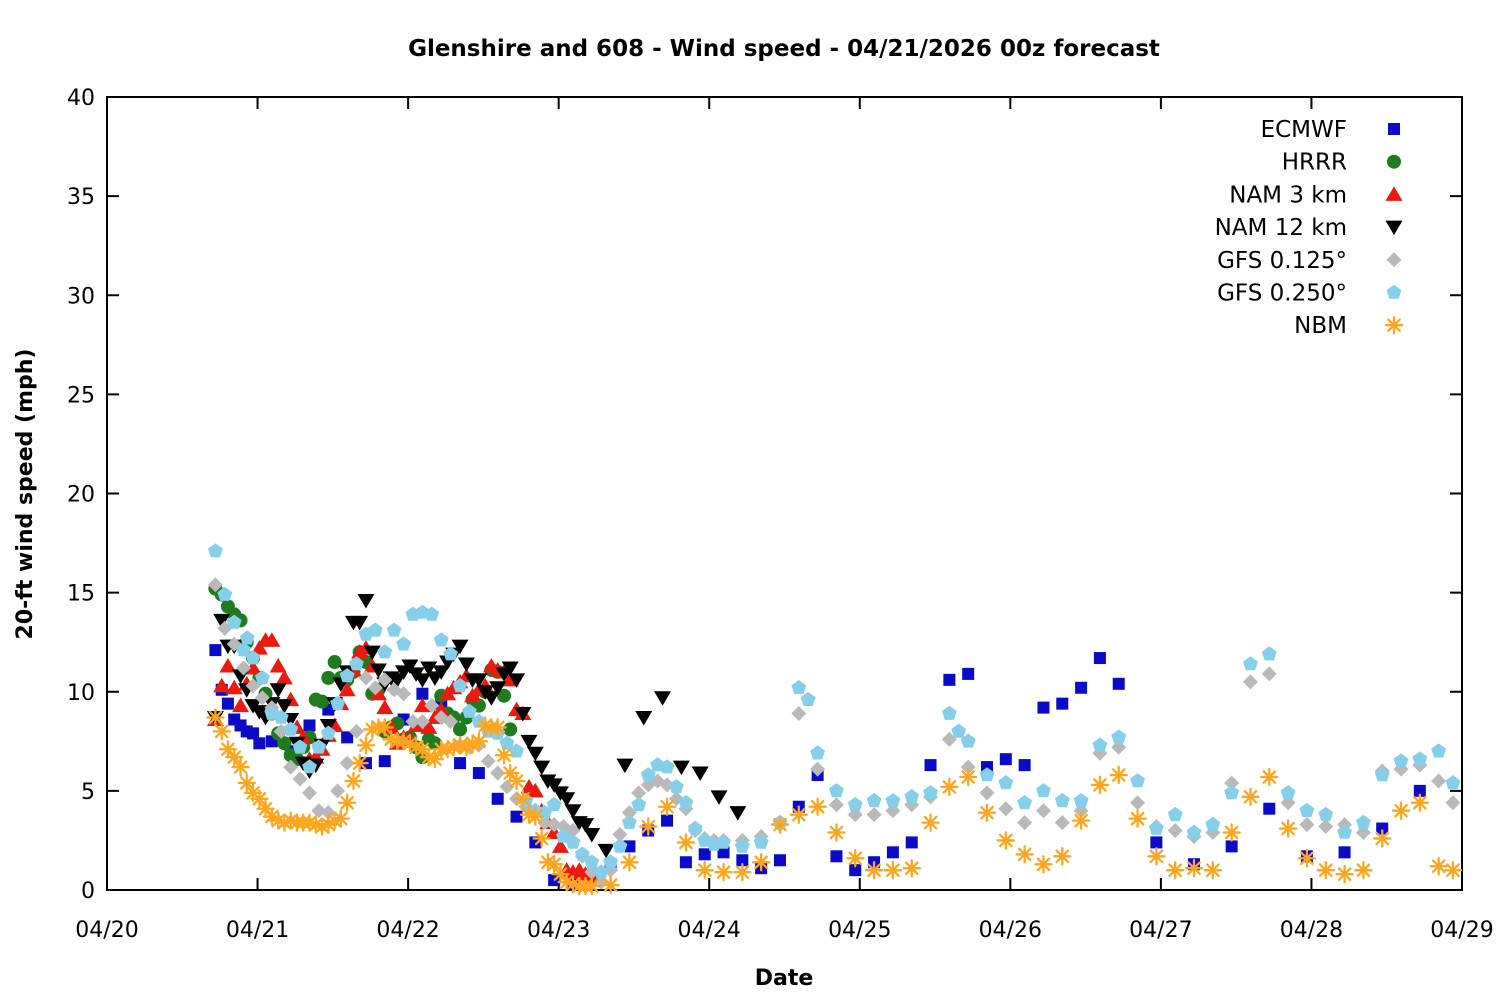  What do you see at coordinates (1288, 195) in the screenshot?
I see `legend-label: NAM 3 km` at bounding box center [1288, 195].